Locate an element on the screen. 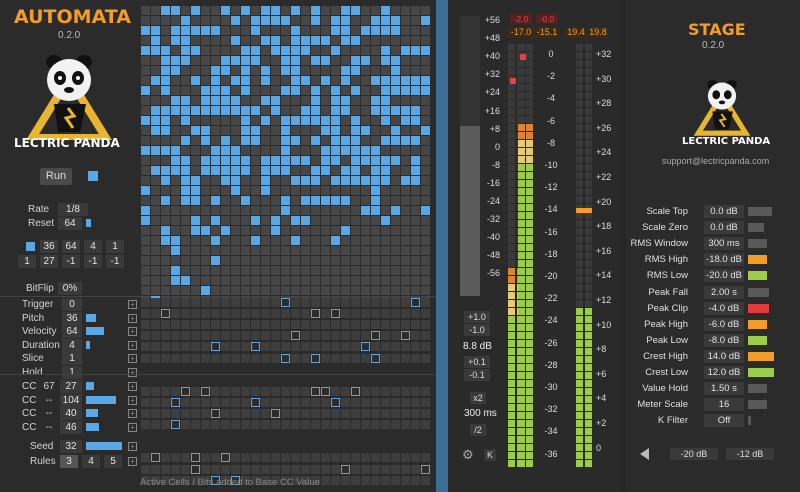 Image resolution: width=800 pixels, height=492 pixels. cc-value: 104 is located at coordinates (71, 400).